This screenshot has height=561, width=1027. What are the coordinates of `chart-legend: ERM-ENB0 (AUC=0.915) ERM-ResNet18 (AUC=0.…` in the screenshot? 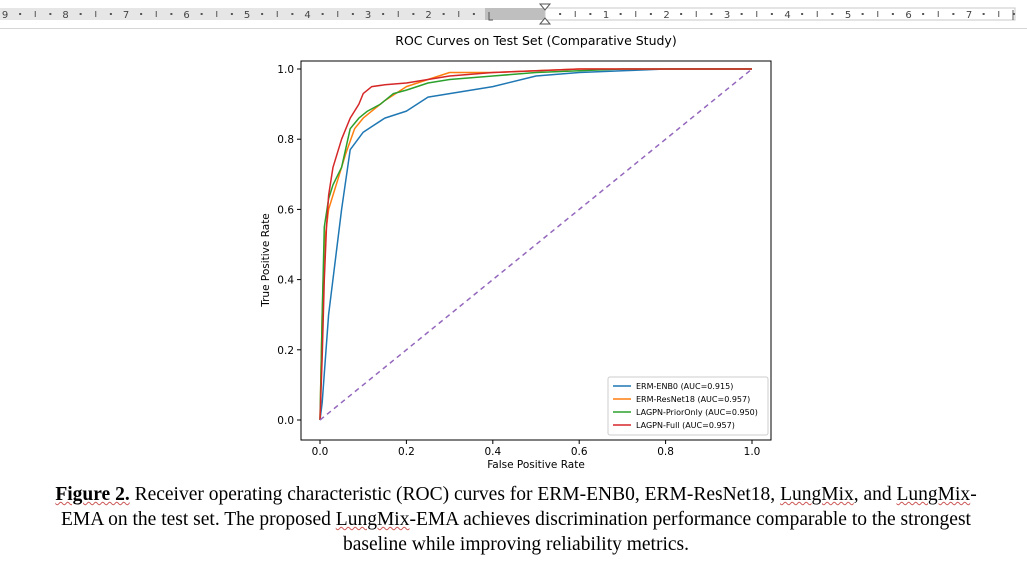 It's located at (688, 406).